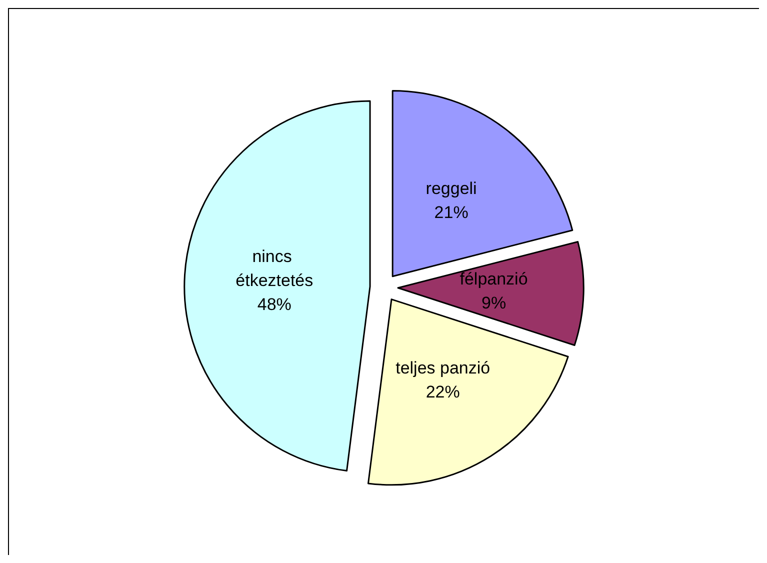 The image size is (767, 563). Describe the element at coordinates (494, 278) in the screenshot. I see `slice-label: félpanzió` at that location.